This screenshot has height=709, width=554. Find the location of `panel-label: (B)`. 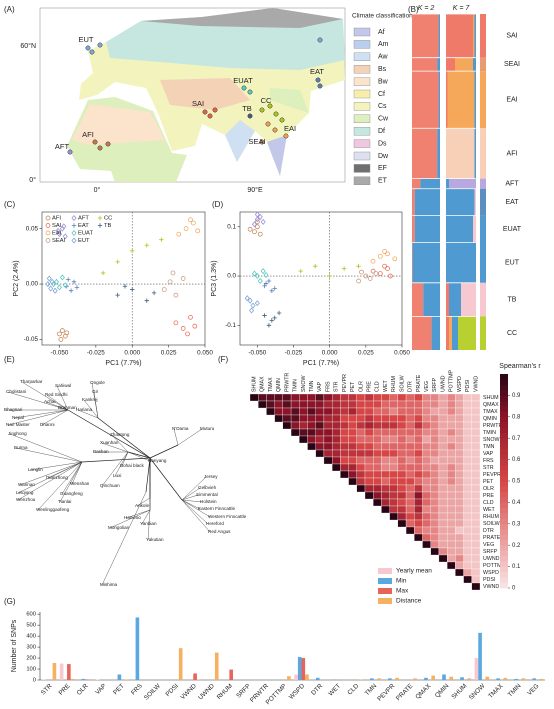

panel-label: (B) is located at coordinates (413, 9).